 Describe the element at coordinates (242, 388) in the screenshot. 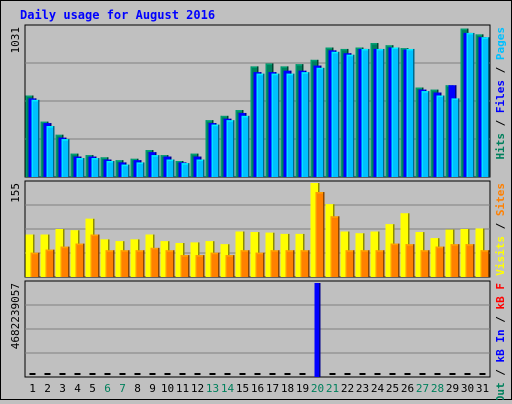

I see `x-tick-day-15: 15` at that location.